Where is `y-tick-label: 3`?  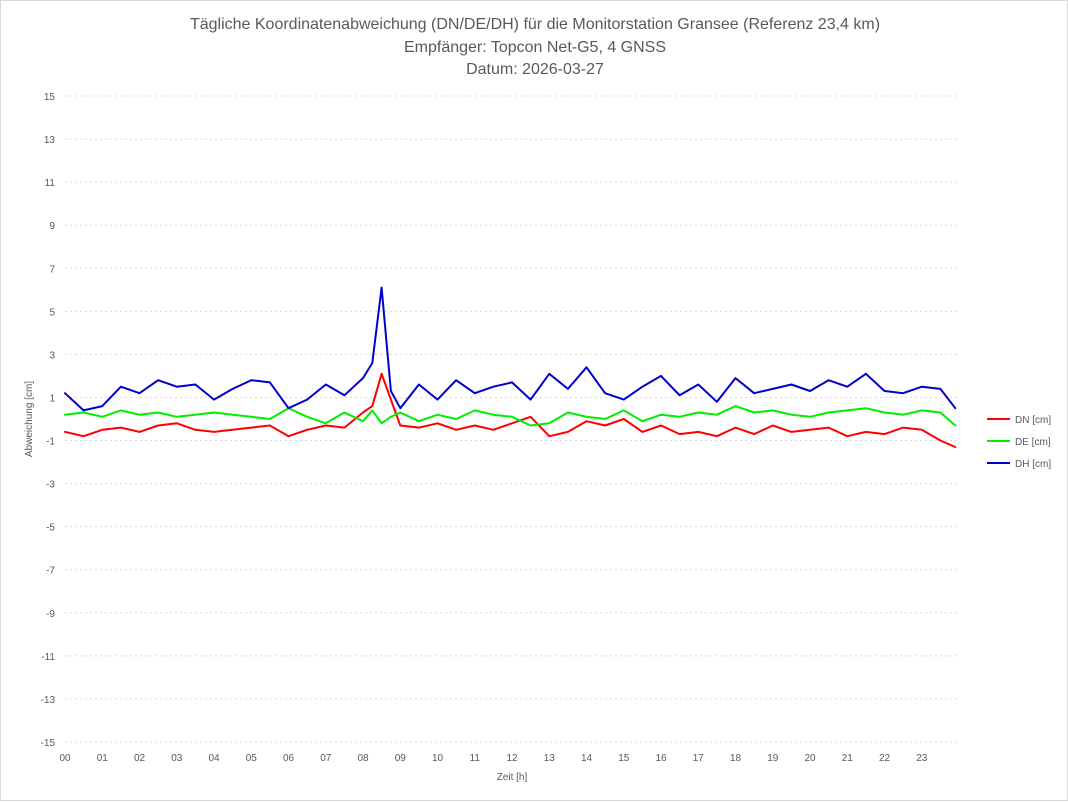
y-tick-label: 3 is located at coordinates (52, 355).